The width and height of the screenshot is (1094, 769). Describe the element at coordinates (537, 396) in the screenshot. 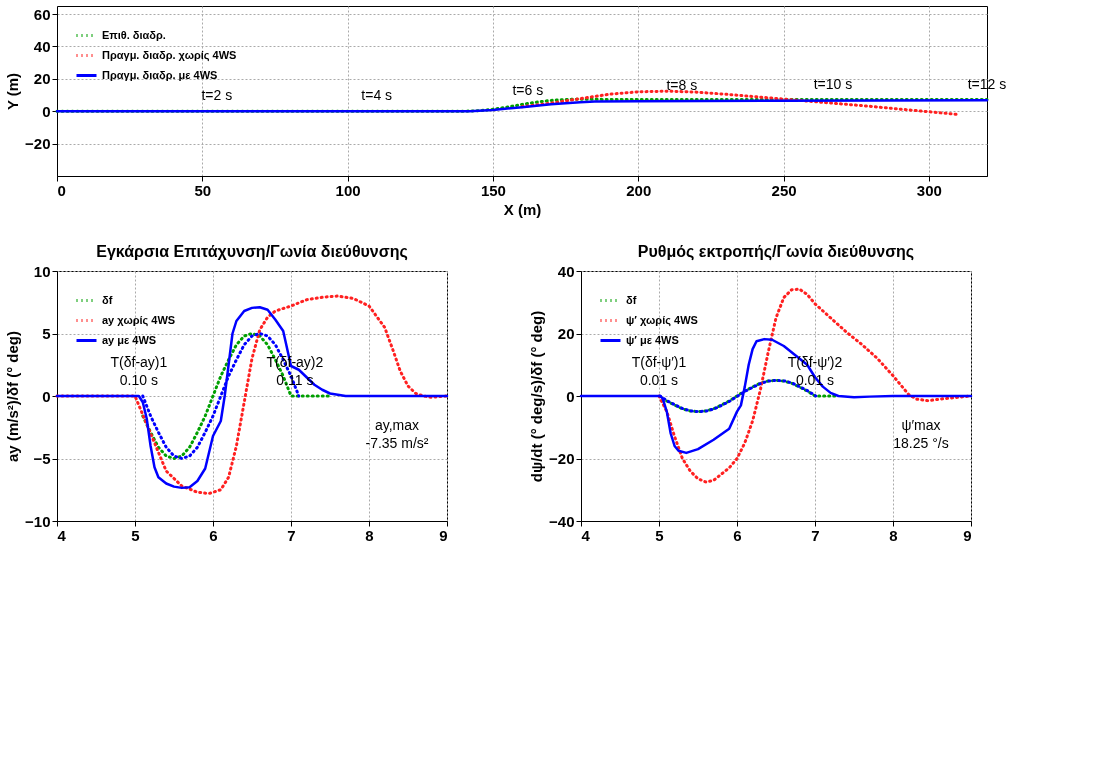

I see `y-axis-title: dψ/dt (° deg/s)/δf (° deg)` at that location.